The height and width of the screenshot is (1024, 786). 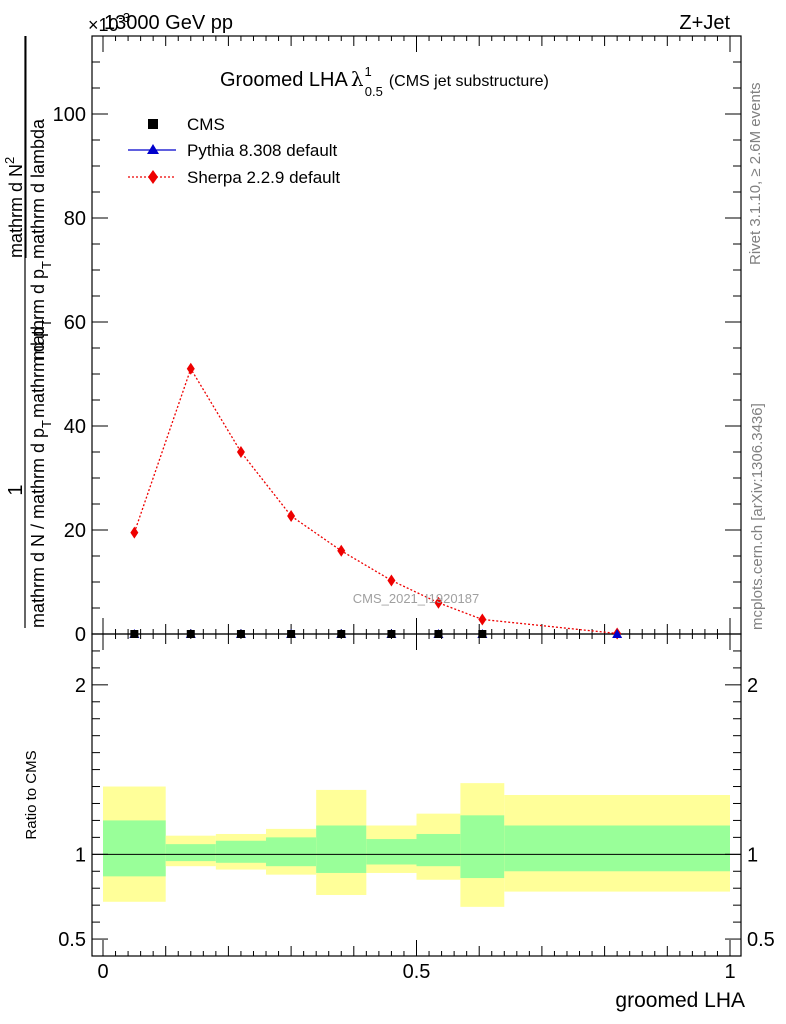 What do you see at coordinates (14, 207) in the screenshot?
I see `svg-text: mathrm d N2` at bounding box center [14, 207].